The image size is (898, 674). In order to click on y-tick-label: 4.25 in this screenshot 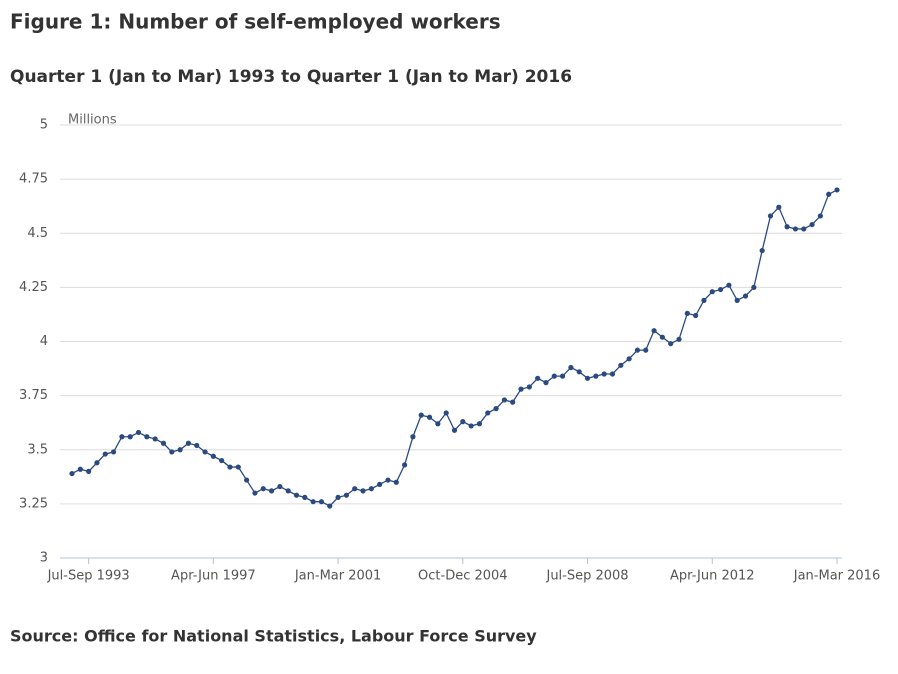, I will do `click(33, 287)`.